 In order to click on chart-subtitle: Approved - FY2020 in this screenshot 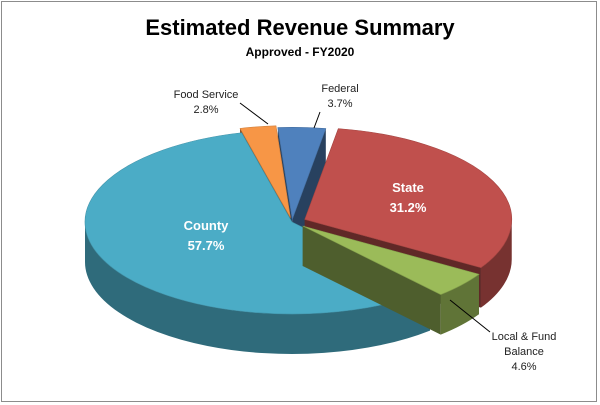, I will do `click(300, 52)`.